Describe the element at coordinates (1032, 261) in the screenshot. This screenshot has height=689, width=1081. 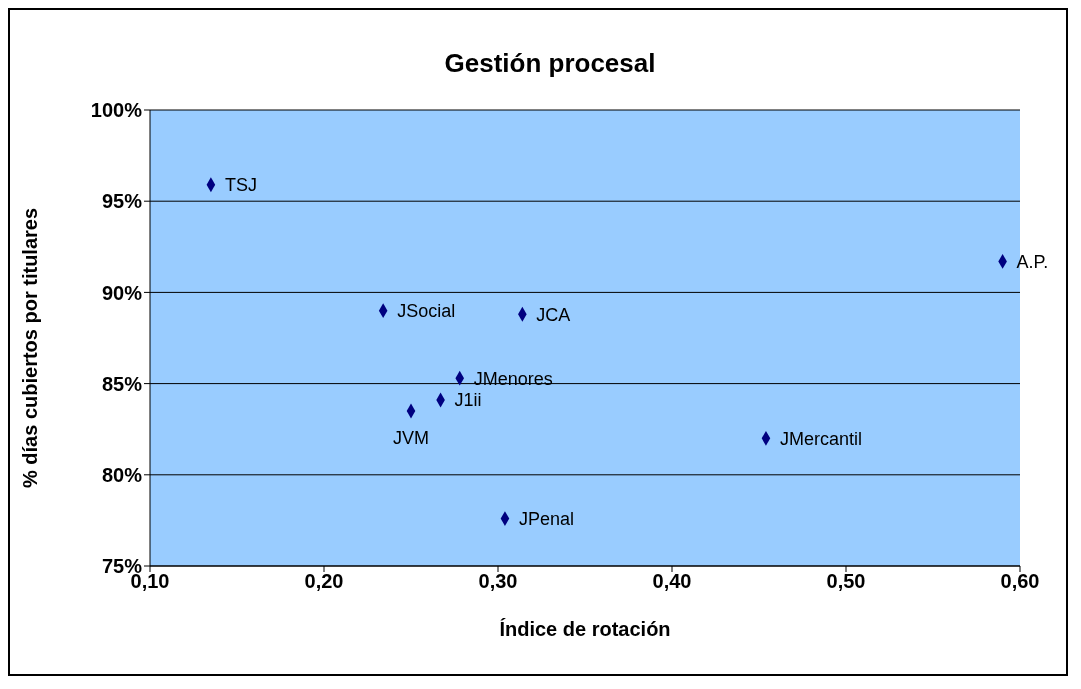
I see `annotation: A.P.` at that location.